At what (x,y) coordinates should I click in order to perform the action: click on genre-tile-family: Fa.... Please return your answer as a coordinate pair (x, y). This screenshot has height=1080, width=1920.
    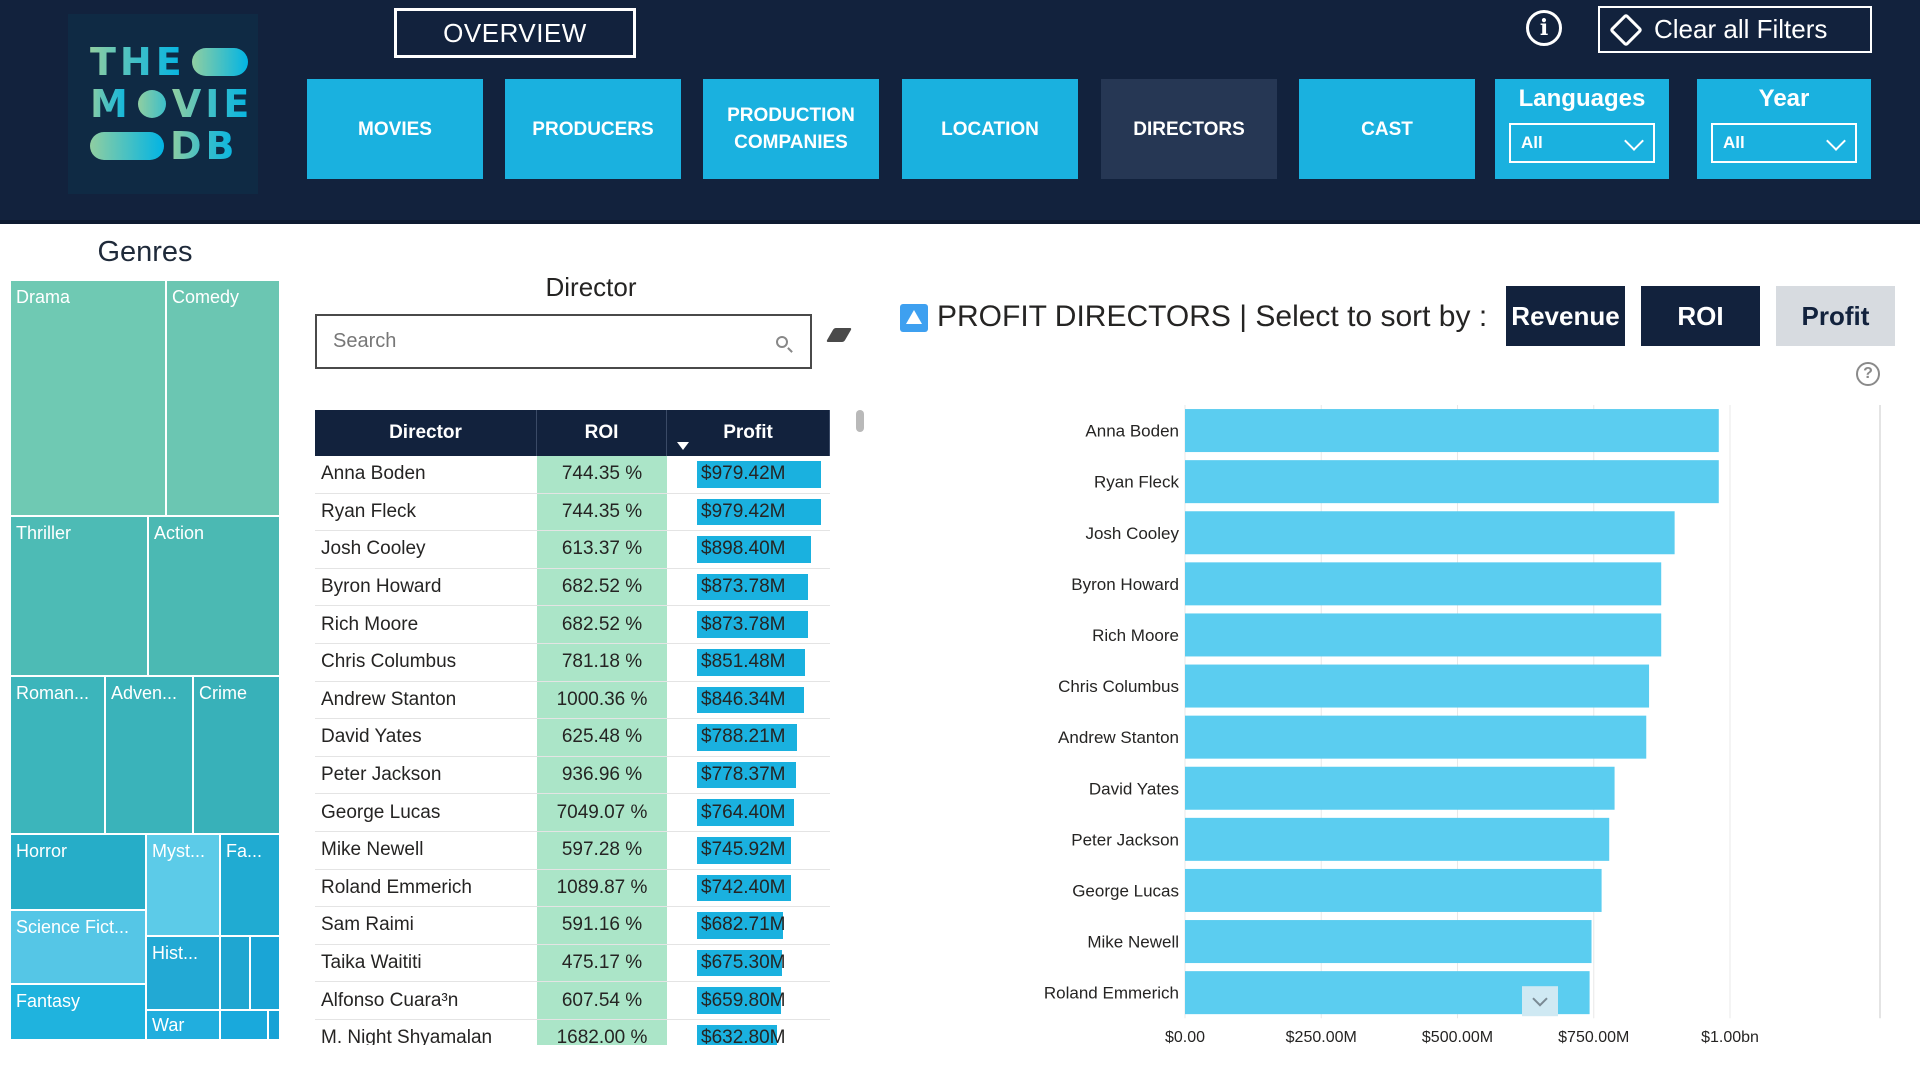
    Looking at the image, I should click on (250, 885).